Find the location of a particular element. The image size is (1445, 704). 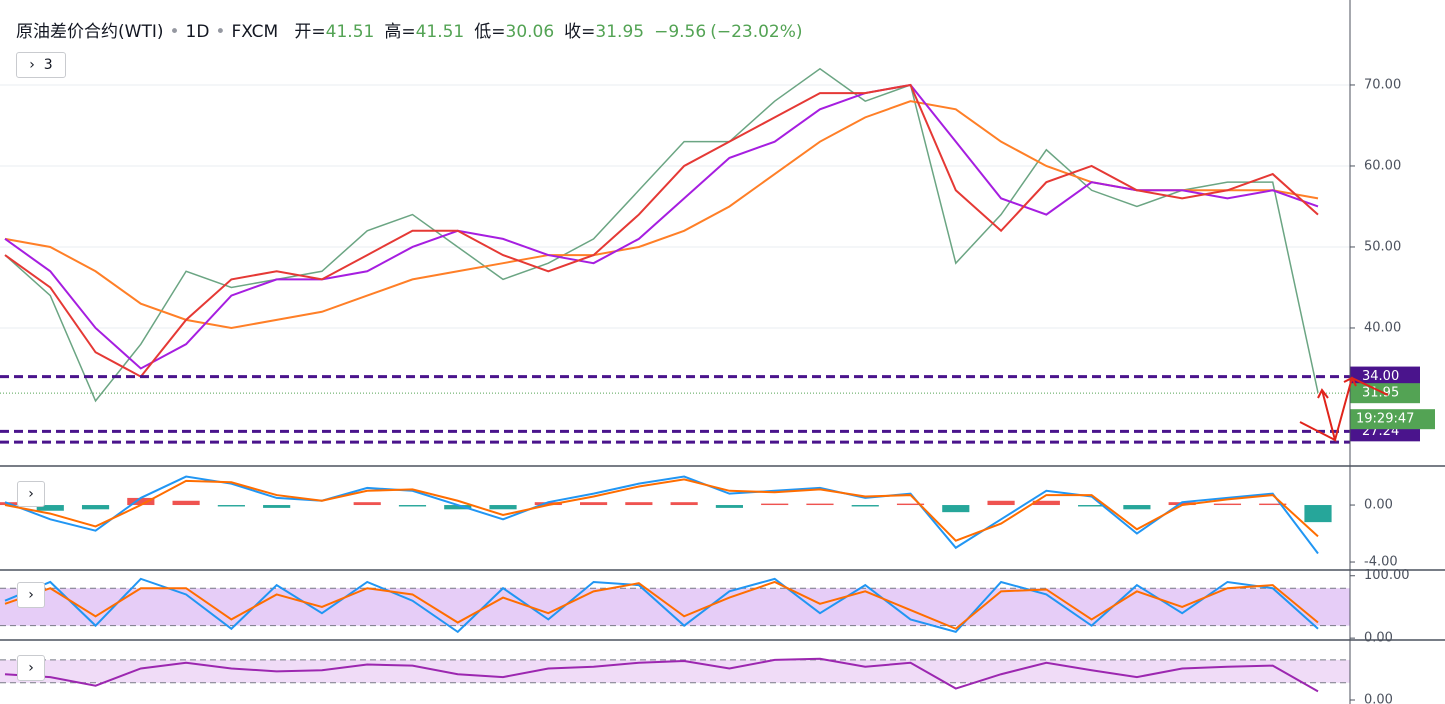

level-label: 34.00 is located at coordinates (1380, 376).